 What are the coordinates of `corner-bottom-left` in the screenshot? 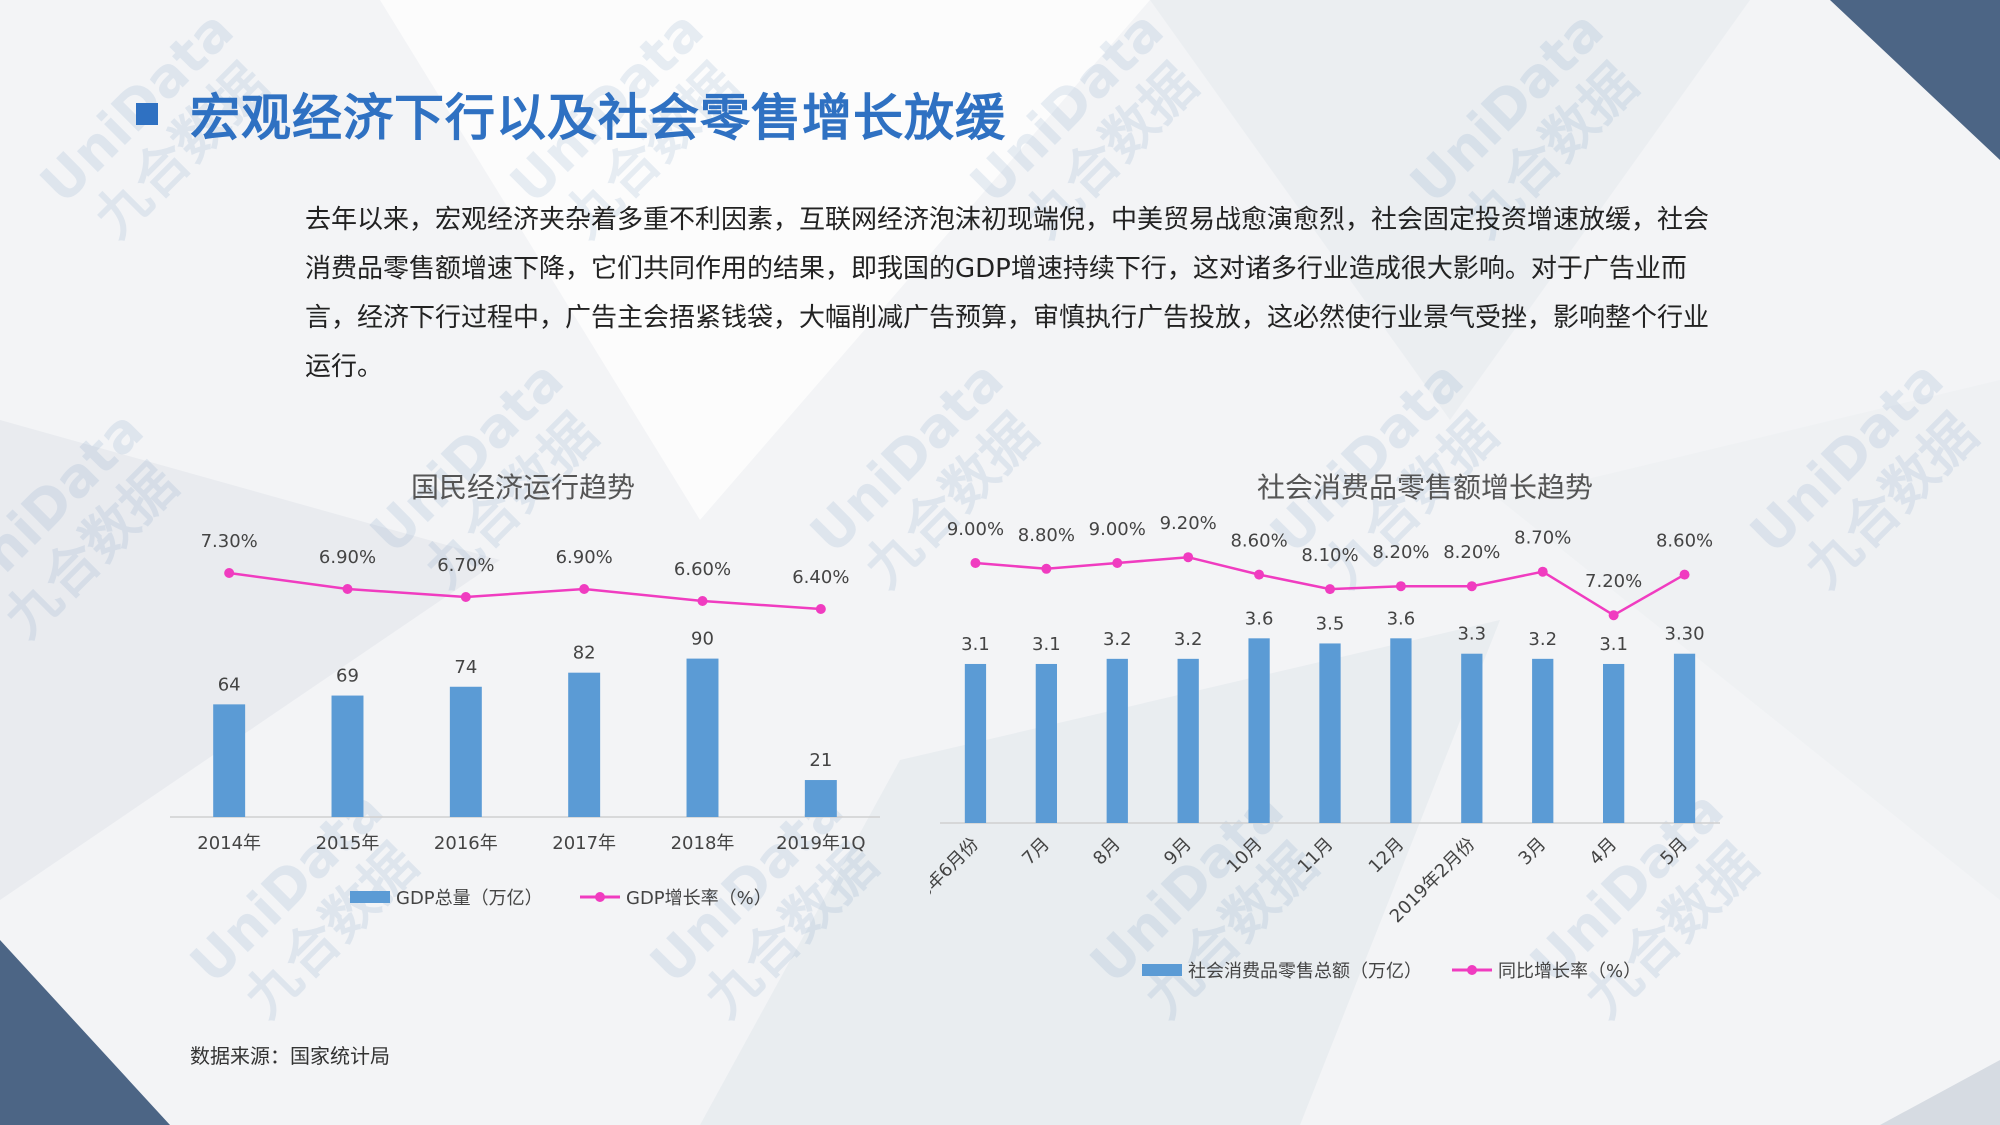 It's located at (85, 1032).